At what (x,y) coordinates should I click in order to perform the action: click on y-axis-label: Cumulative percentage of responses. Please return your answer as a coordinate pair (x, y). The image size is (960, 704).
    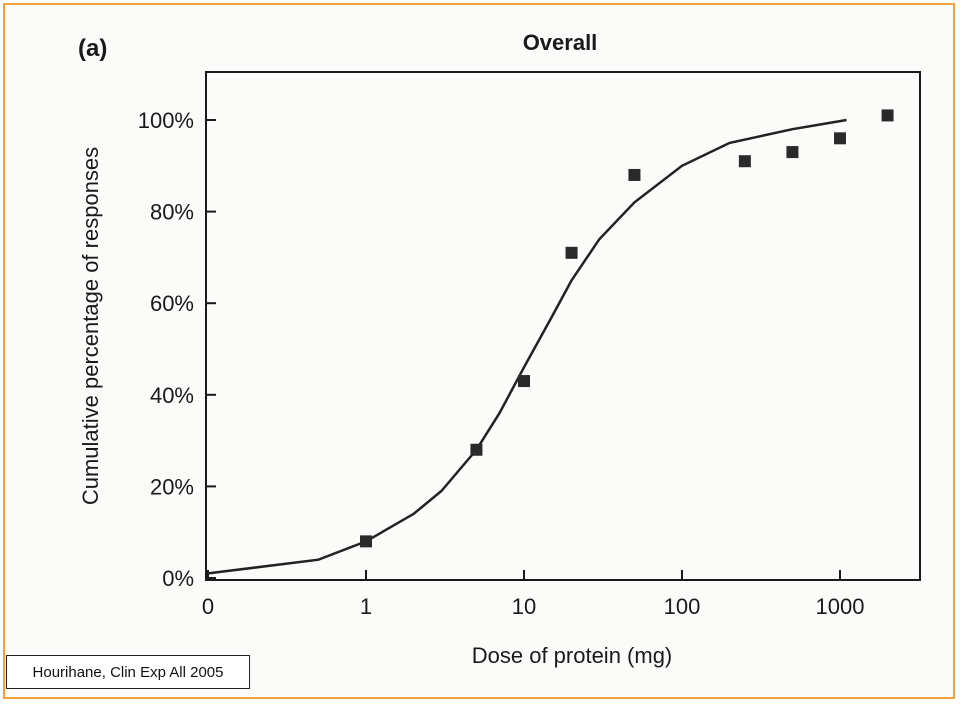
    Looking at the image, I should click on (90, 326).